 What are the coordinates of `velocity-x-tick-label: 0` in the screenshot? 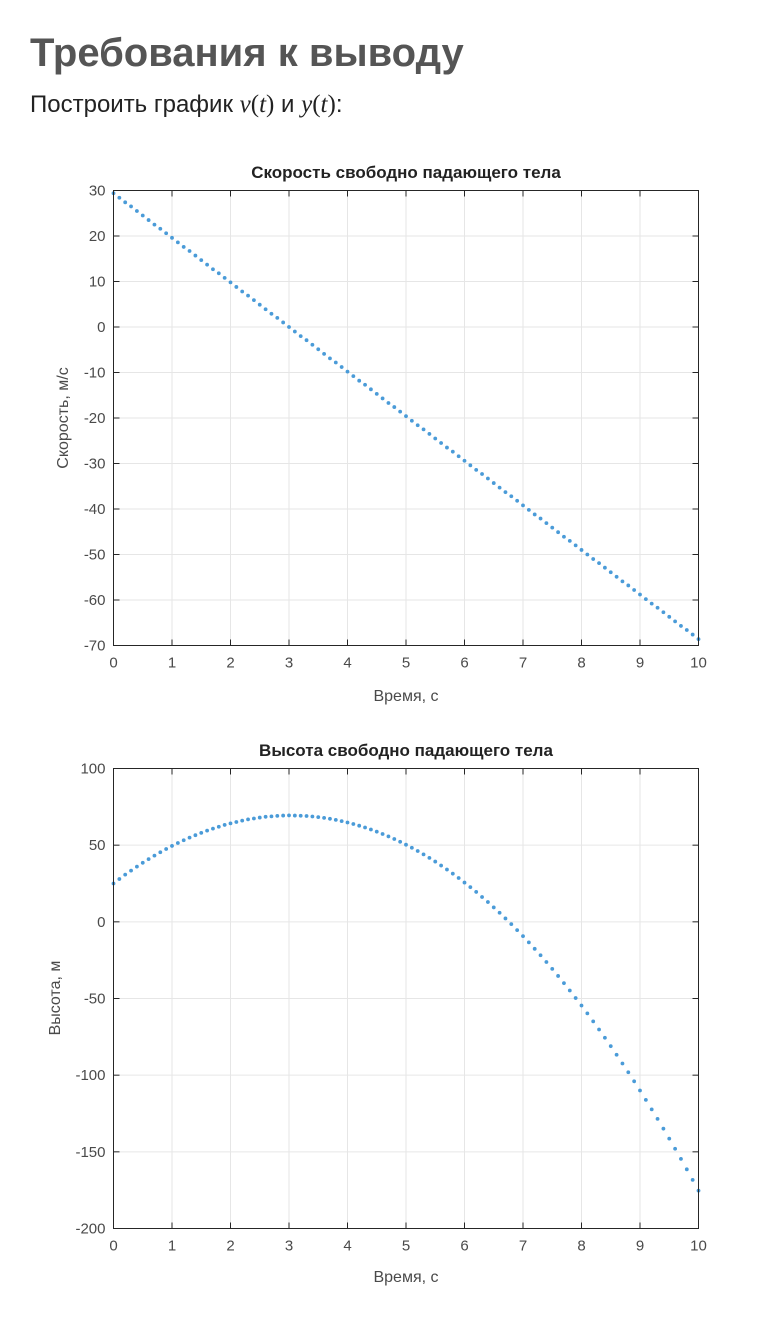 It's located at (113, 663).